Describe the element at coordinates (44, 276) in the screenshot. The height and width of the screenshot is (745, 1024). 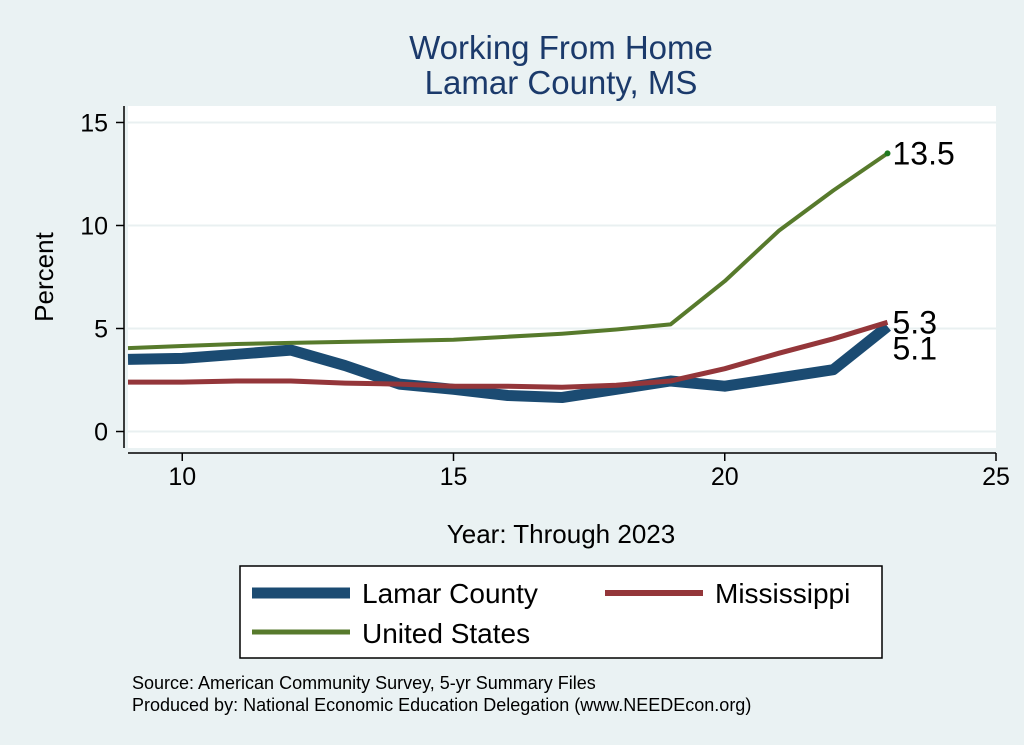
I see `y-axis-label: Percent` at that location.